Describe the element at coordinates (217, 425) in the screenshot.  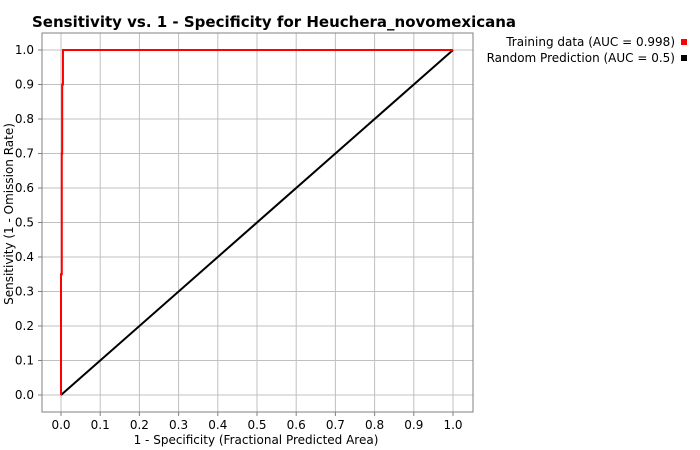
I see `x-tick-label: 0.4` at that location.